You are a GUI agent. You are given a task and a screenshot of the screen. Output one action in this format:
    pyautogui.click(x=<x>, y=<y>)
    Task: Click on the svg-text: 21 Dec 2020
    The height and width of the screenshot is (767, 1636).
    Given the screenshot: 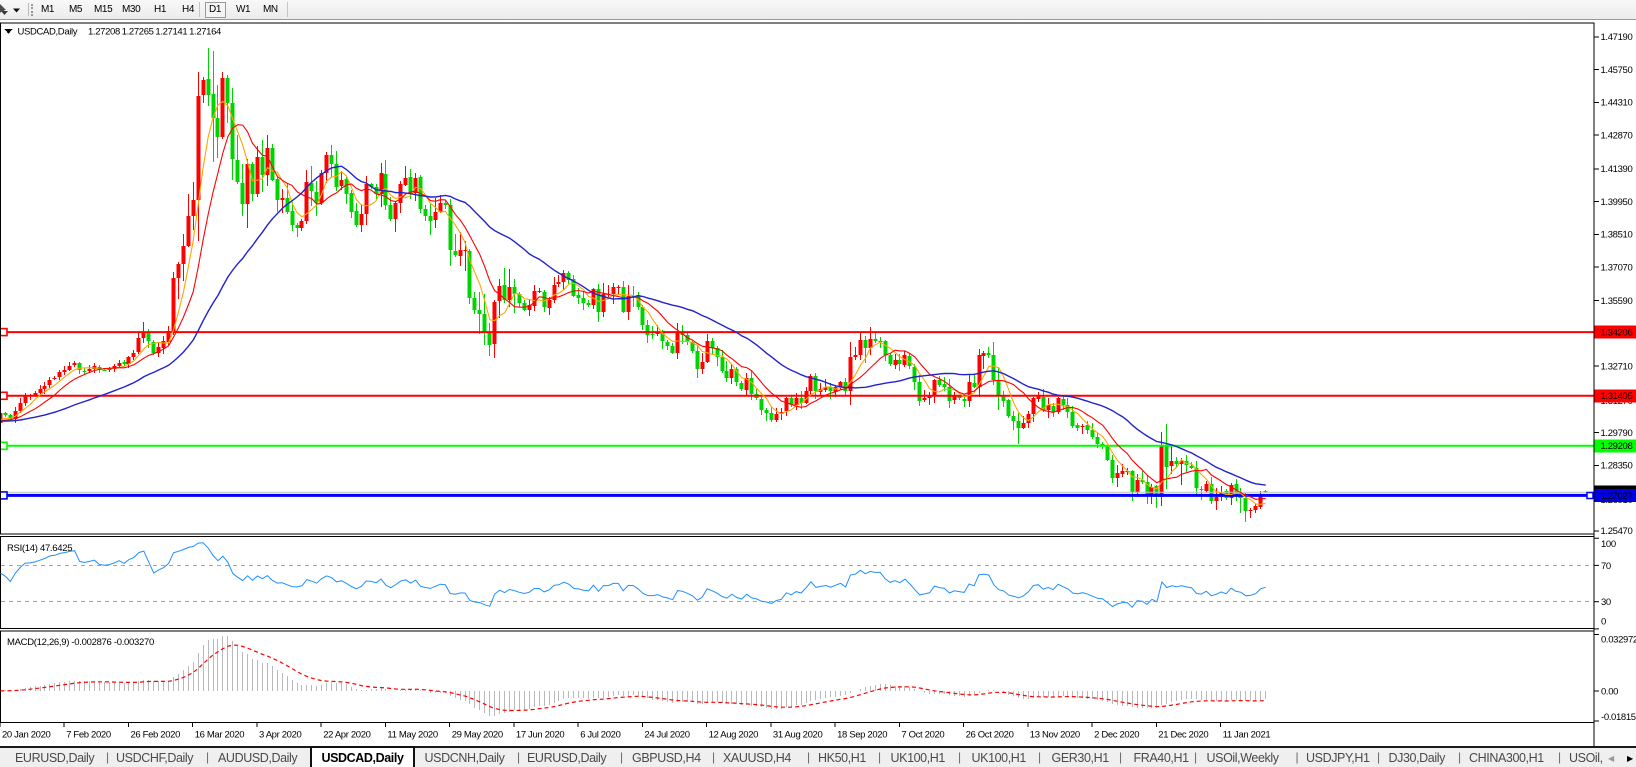 What is the action you would take?
    pyautogui.click(x=1183, y=734)
    